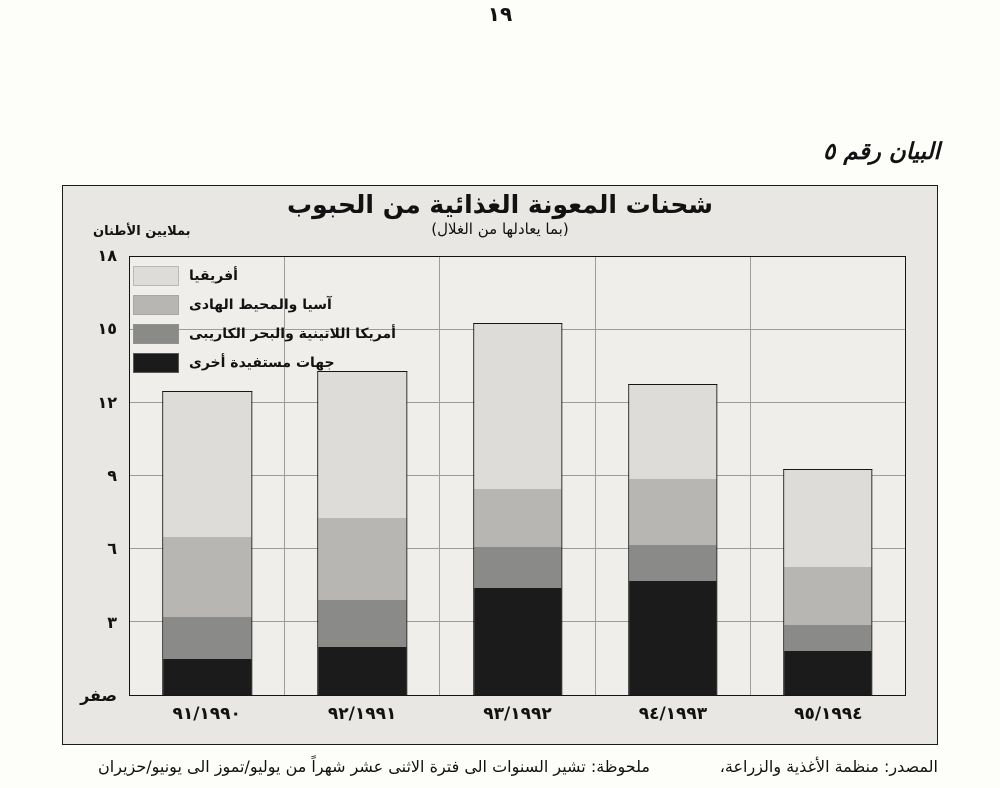 Image resolution: width=1000 pixels, height=788 pixels. What do you see at coordinates (112, 475) in the screenshot?
I see `y-tick-label: ٩` at bounding box center [112, 475].